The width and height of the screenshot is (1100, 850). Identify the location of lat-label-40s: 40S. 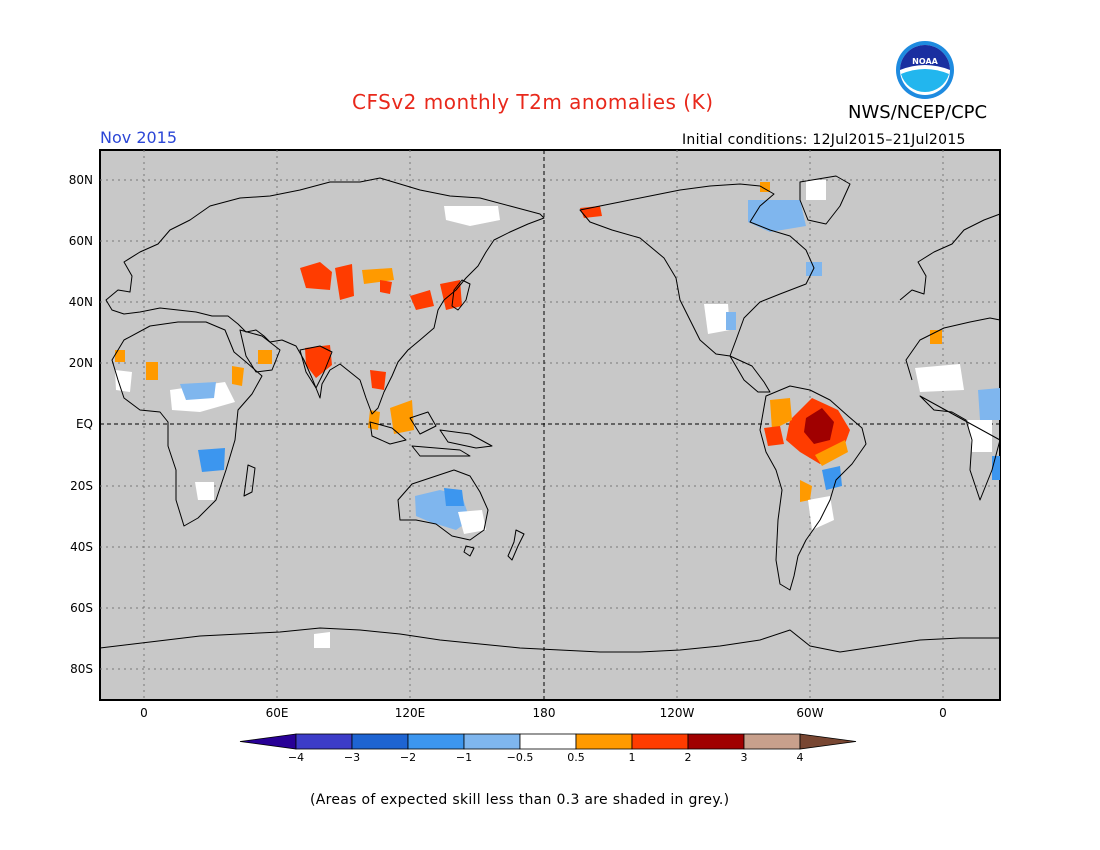
(81, 547).